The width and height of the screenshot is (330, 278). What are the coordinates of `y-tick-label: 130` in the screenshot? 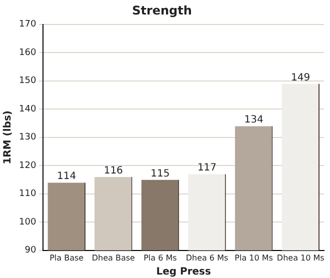 It's located at (27, 137).